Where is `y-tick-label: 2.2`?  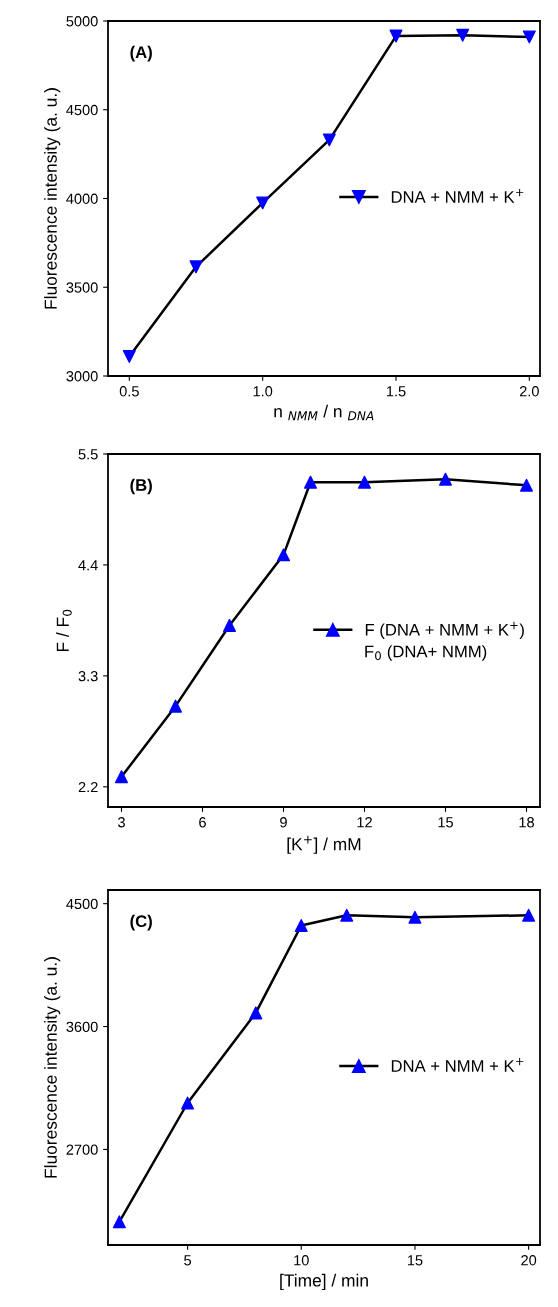
y-tick-label: 2.2 is located at coordinates (88, 787).